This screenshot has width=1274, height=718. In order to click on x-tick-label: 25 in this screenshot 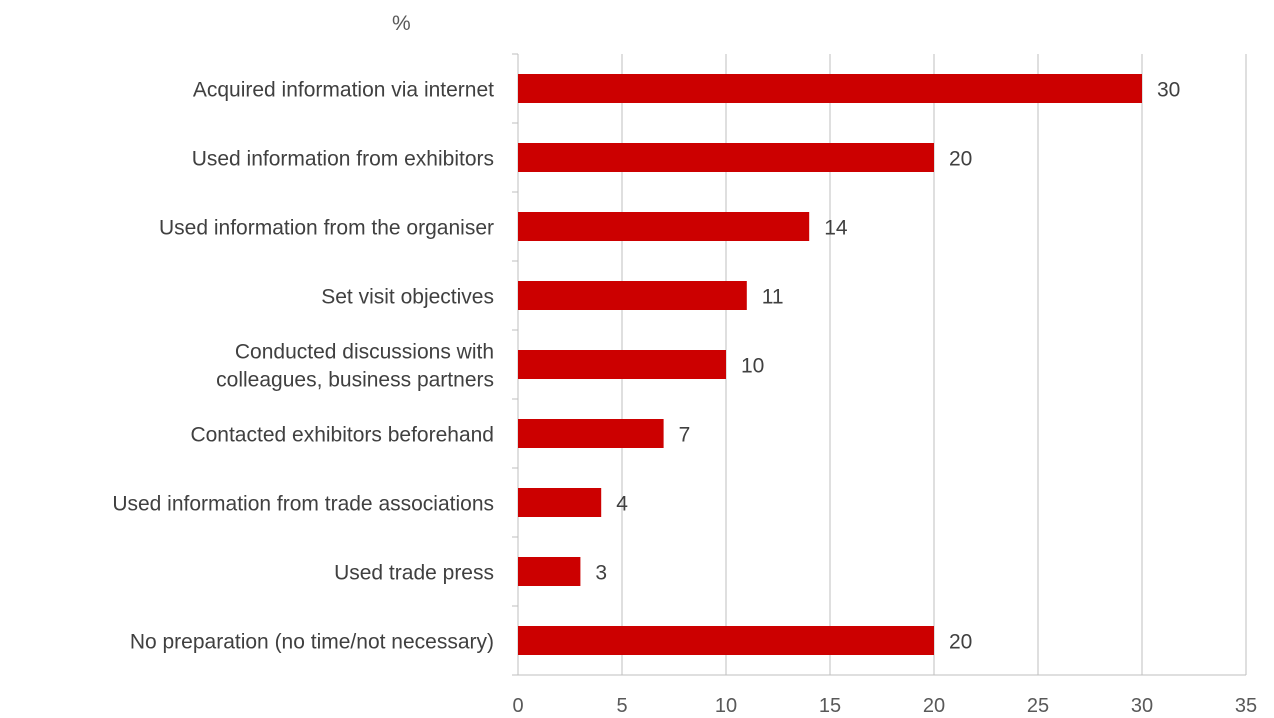, I will do `click(1038, 706)`.